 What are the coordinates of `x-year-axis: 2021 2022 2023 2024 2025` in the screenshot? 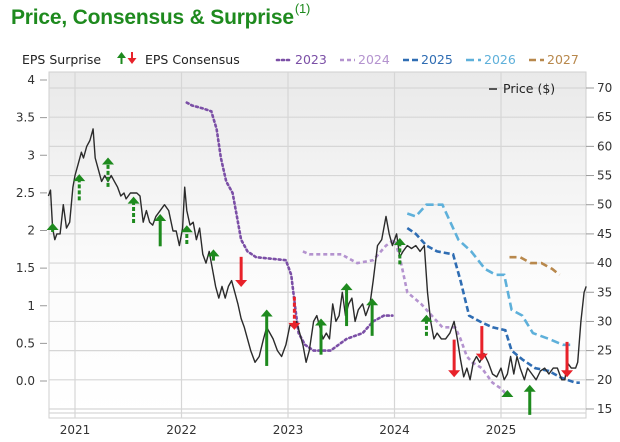 It's located at (288, 430).